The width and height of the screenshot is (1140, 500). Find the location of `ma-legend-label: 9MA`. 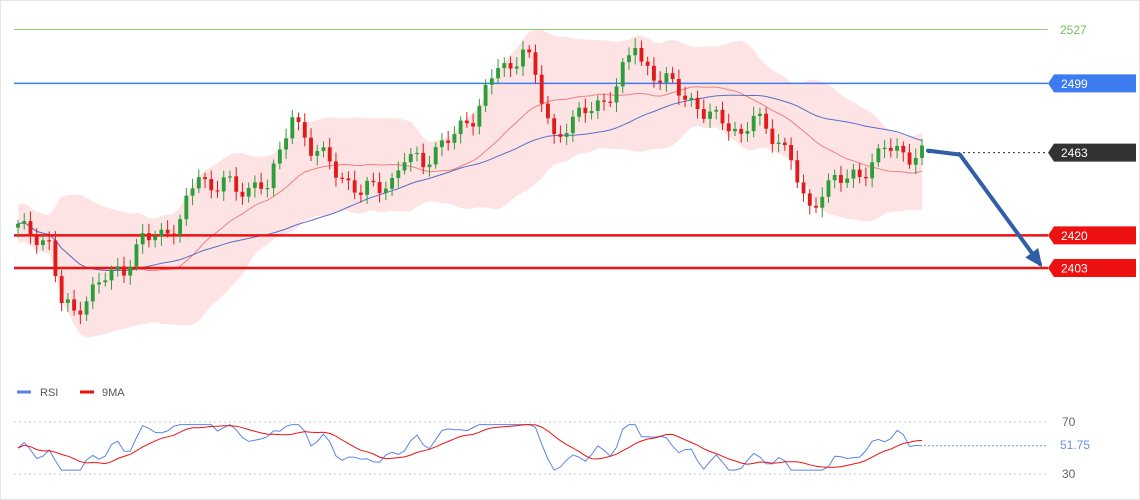

ma-legend-label: 9MA is located at coordinates (113, 393).